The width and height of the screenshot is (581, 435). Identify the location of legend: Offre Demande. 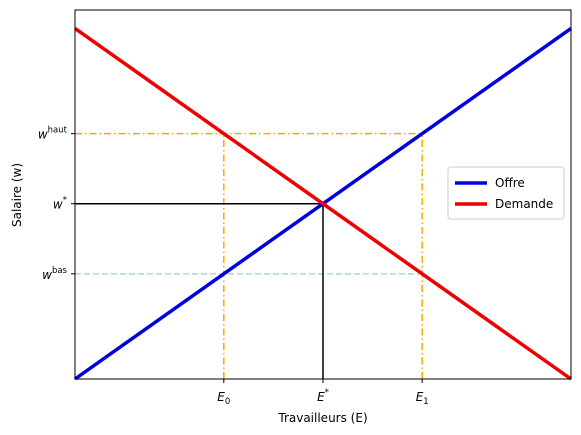
(506, 193).